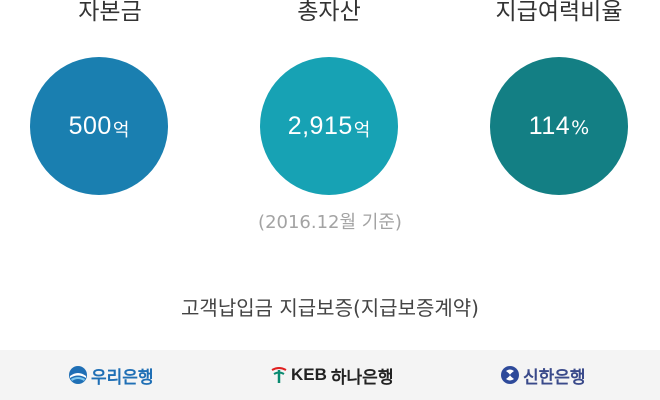 This screenshot has height=400, width=660. What do you see at coordinates (330, 308) in the screenshot?
I see `payment-guarantee-title: 고객납입금 지급보증(지급보증계약)` at bounding box center [330, 308].